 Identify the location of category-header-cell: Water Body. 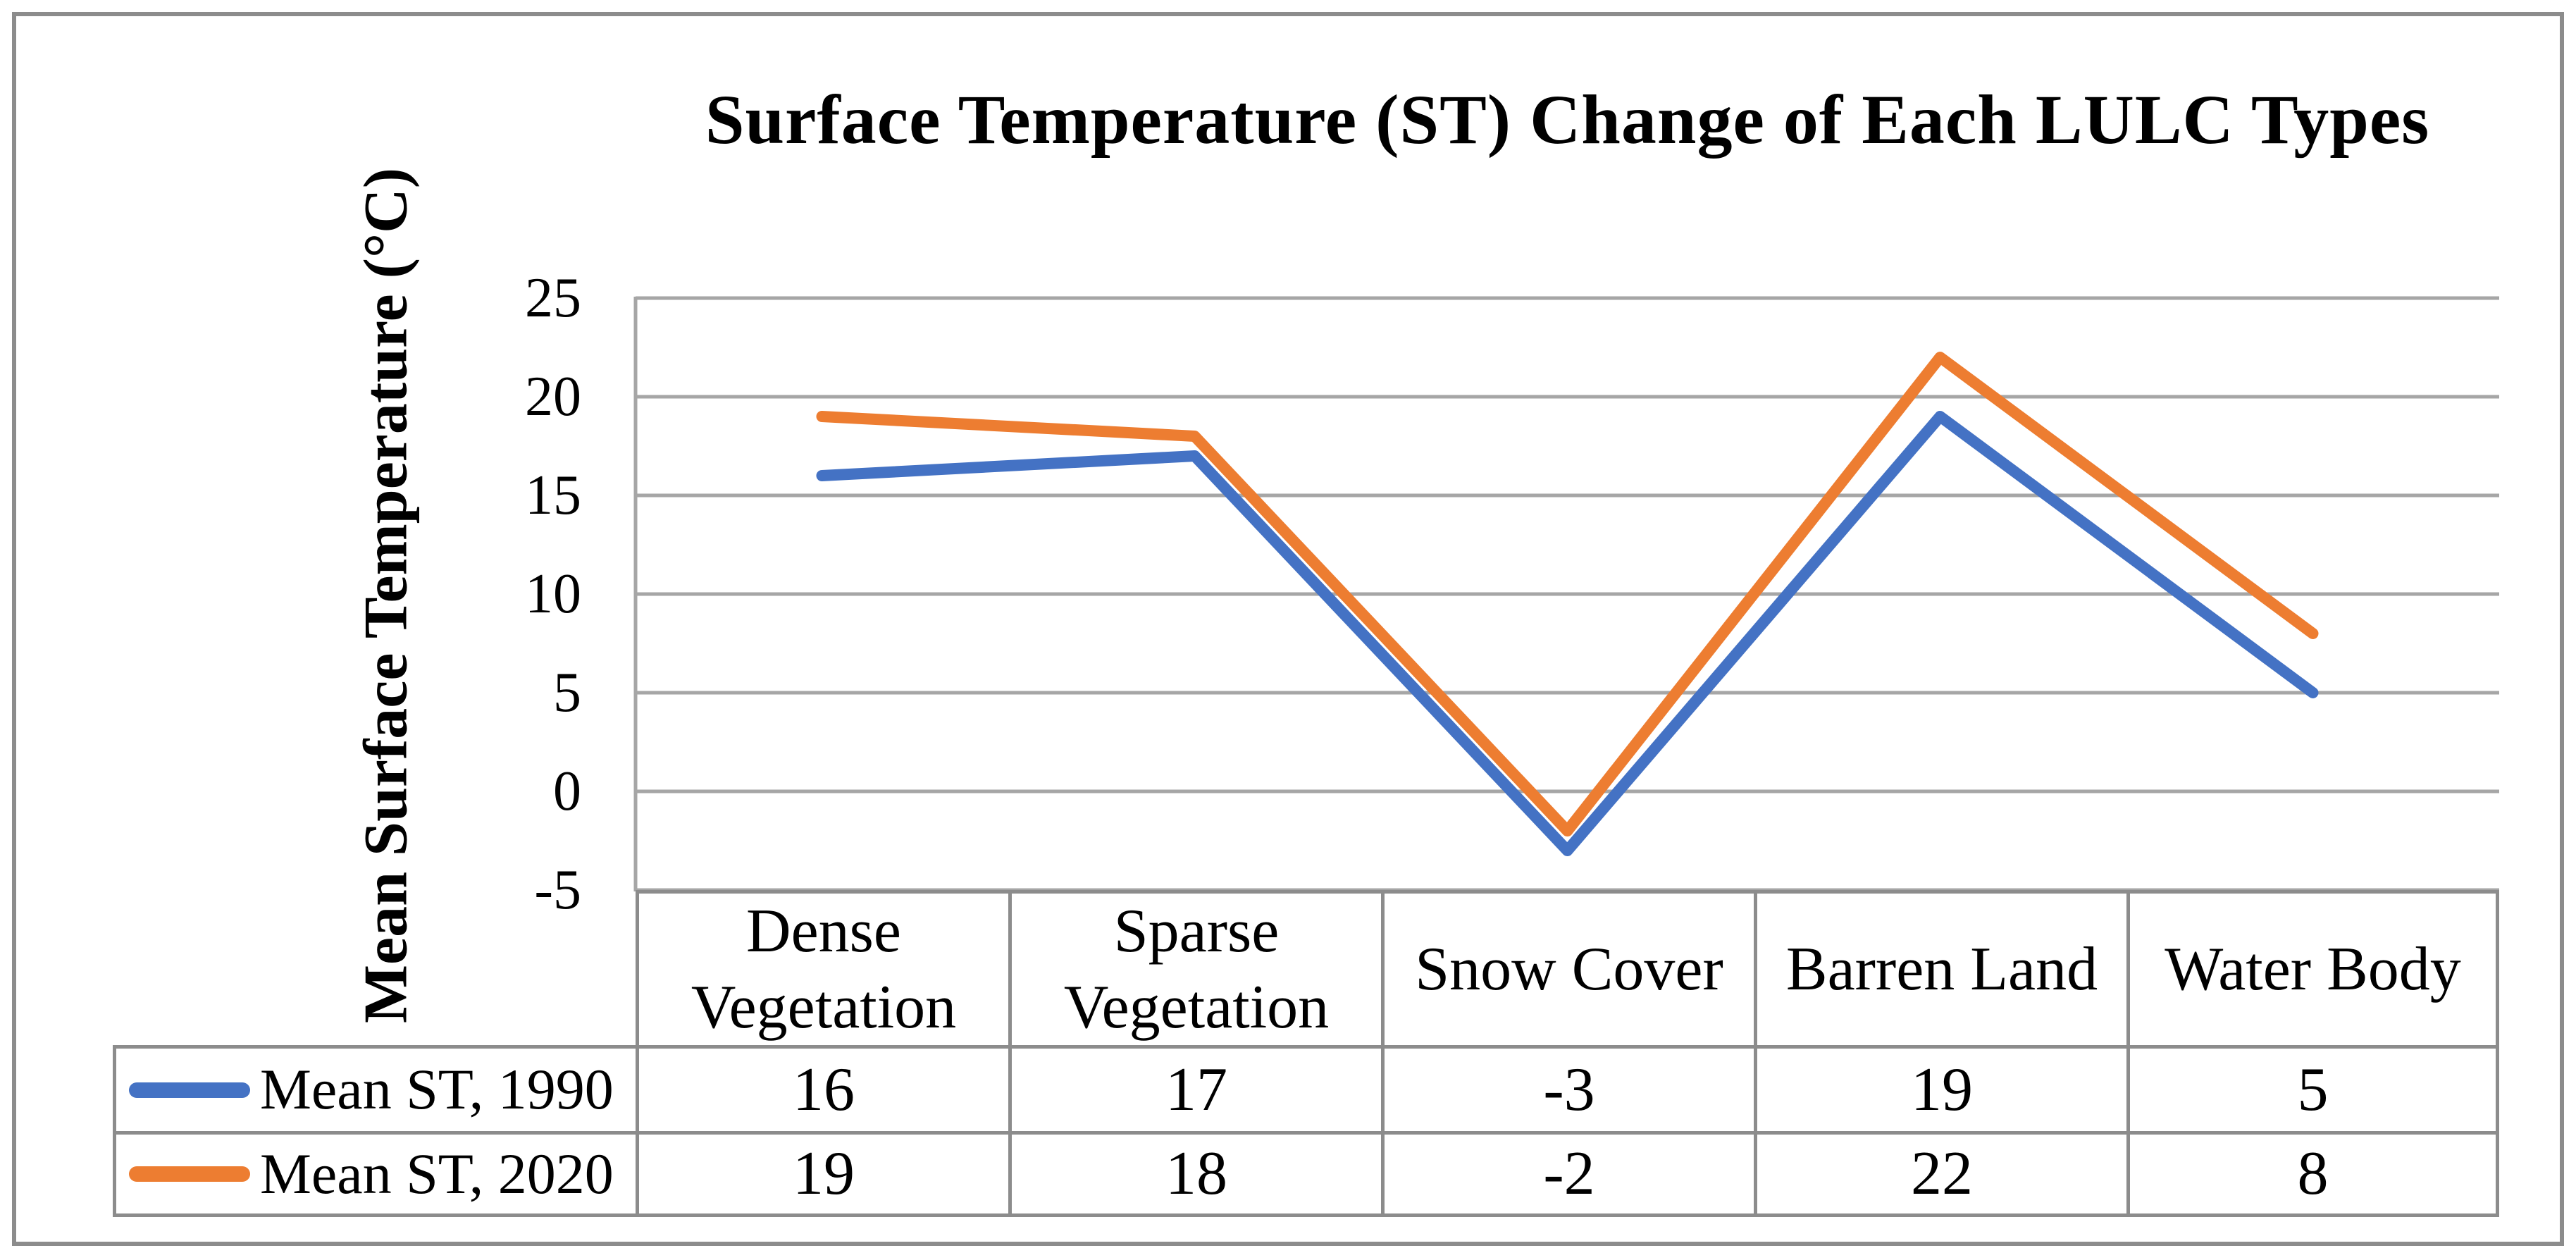
(2312, 968).